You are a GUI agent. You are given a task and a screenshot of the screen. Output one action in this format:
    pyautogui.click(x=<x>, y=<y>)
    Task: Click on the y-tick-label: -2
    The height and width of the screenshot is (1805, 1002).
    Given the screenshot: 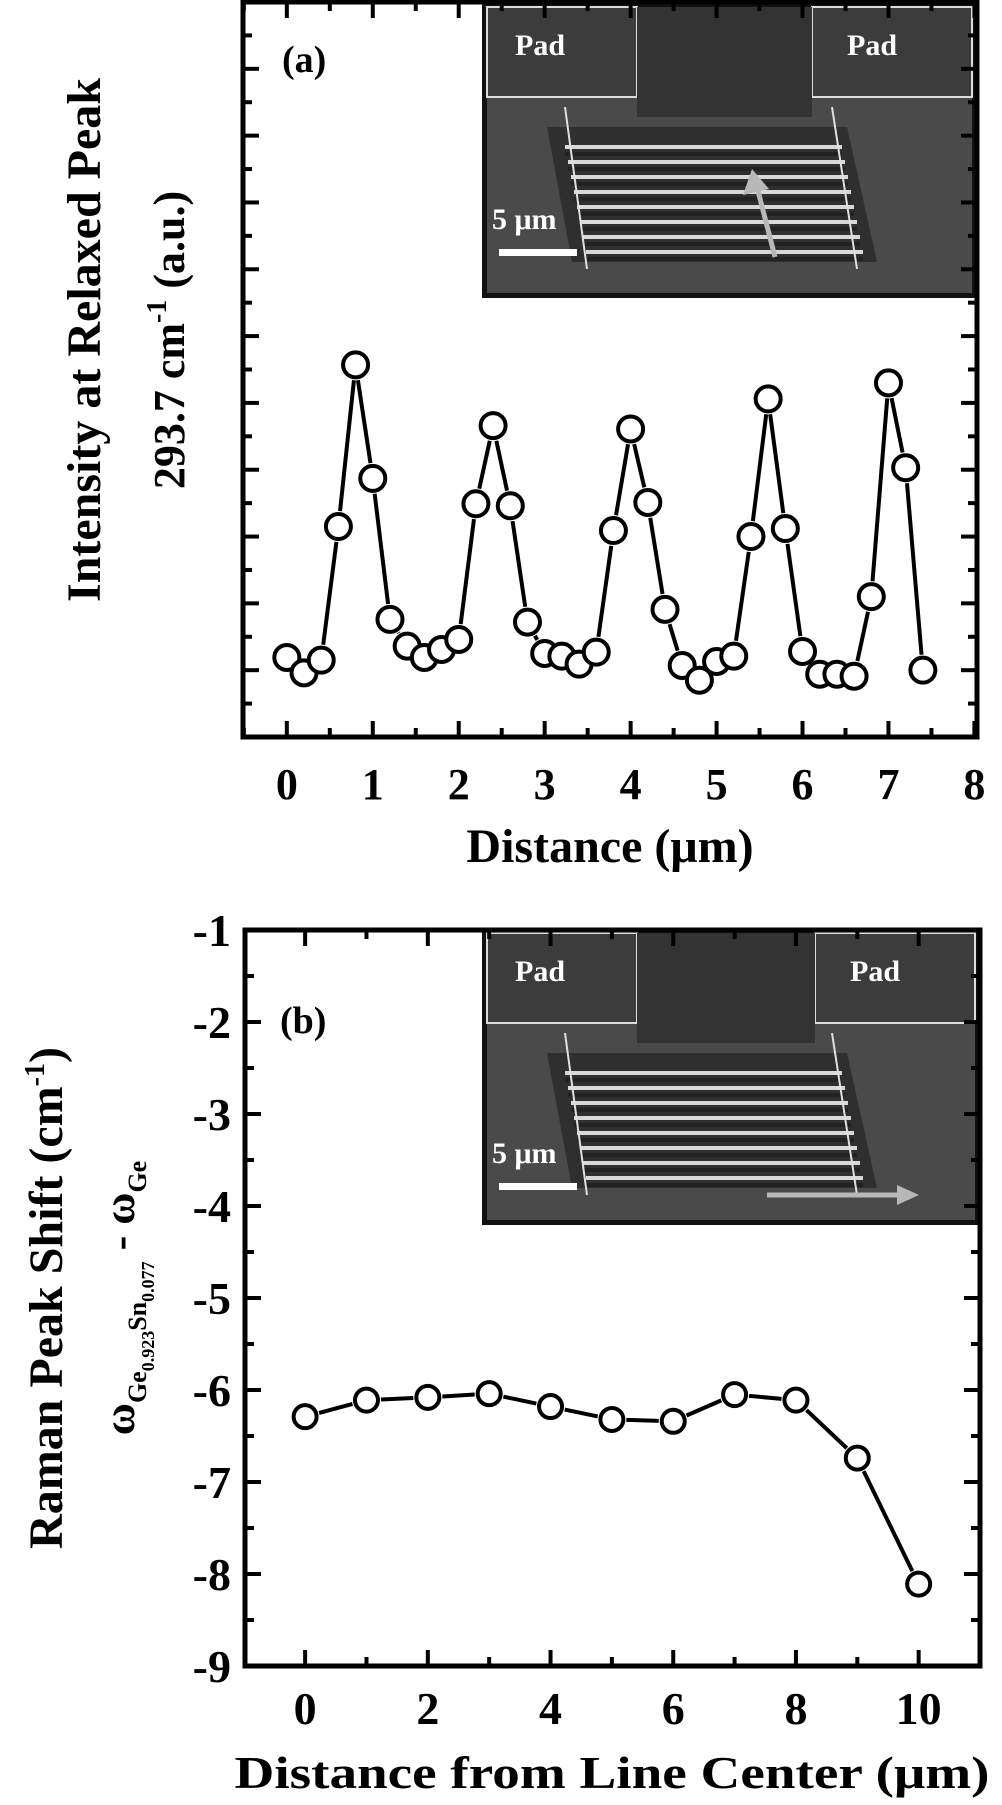 What is the action you would take?
    pyautogui.click(x=212, y=1022)
    